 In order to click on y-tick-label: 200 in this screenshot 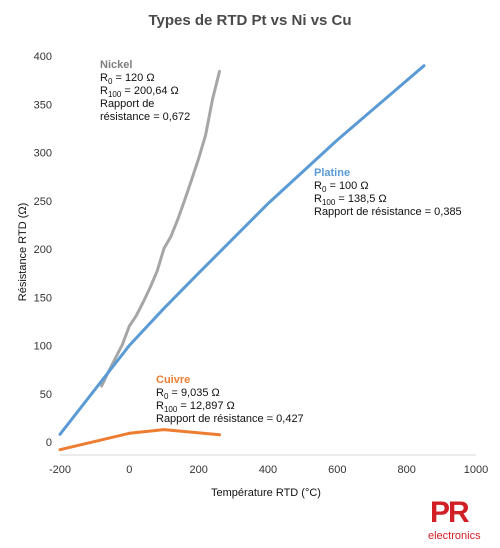, I will do `click(43, 250)`.